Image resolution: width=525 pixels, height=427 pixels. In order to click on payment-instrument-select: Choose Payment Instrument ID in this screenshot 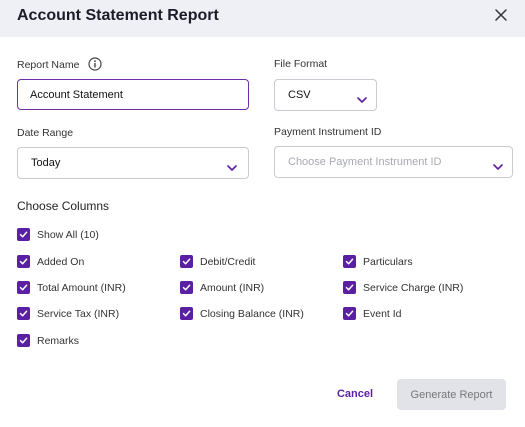, I will do `click(393, 162)`.